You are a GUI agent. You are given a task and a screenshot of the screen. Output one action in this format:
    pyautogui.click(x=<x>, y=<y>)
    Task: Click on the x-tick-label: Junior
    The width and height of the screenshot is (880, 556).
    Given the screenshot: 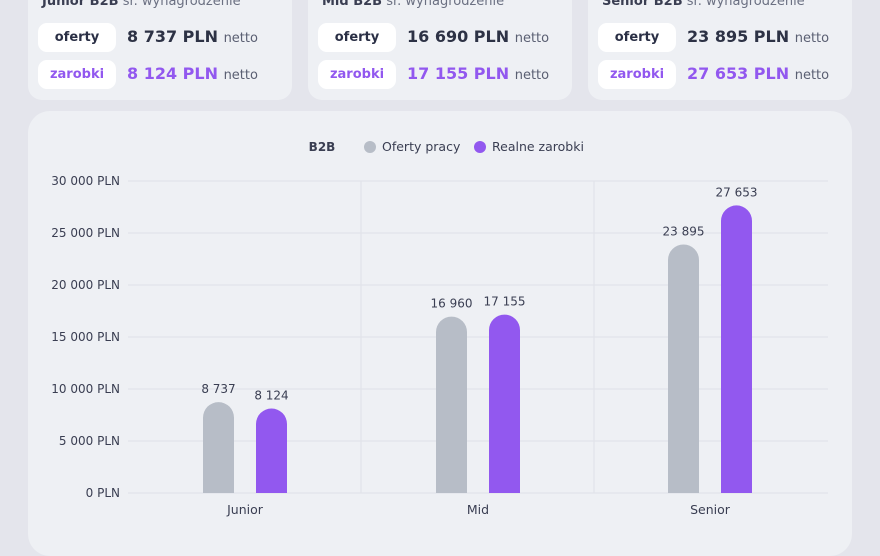 What is the action you would take?
    pyautogui.click(x=245, y=509)
    